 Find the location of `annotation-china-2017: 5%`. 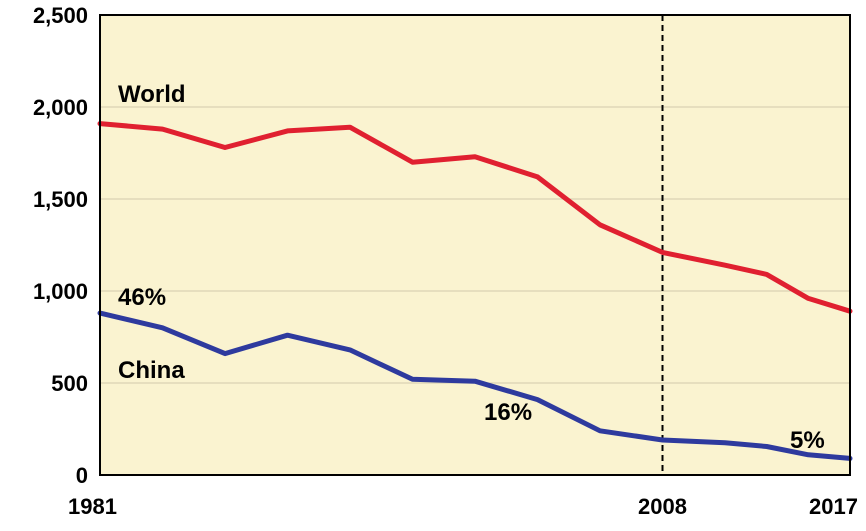

annotation-china-2017: 5% is located at coordinates (807, 440).